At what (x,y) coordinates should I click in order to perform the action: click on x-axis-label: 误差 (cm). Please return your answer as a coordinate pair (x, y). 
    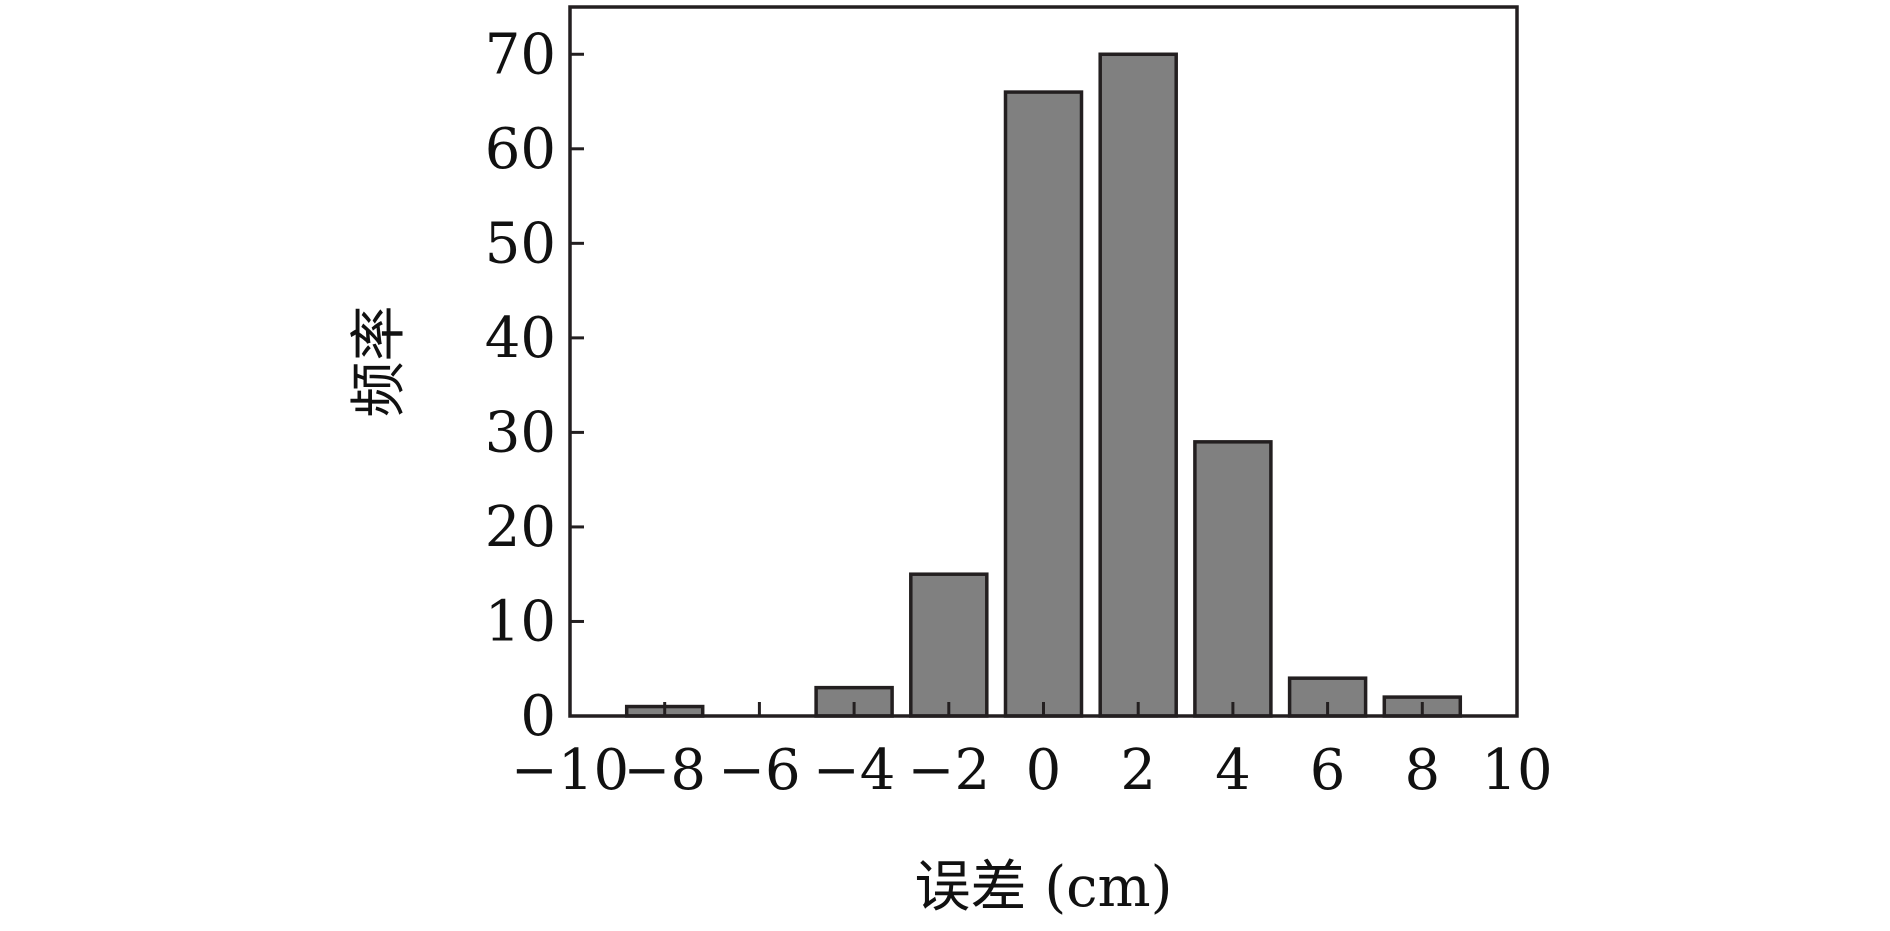
    Looking at the image, I should click on (1044, 887).